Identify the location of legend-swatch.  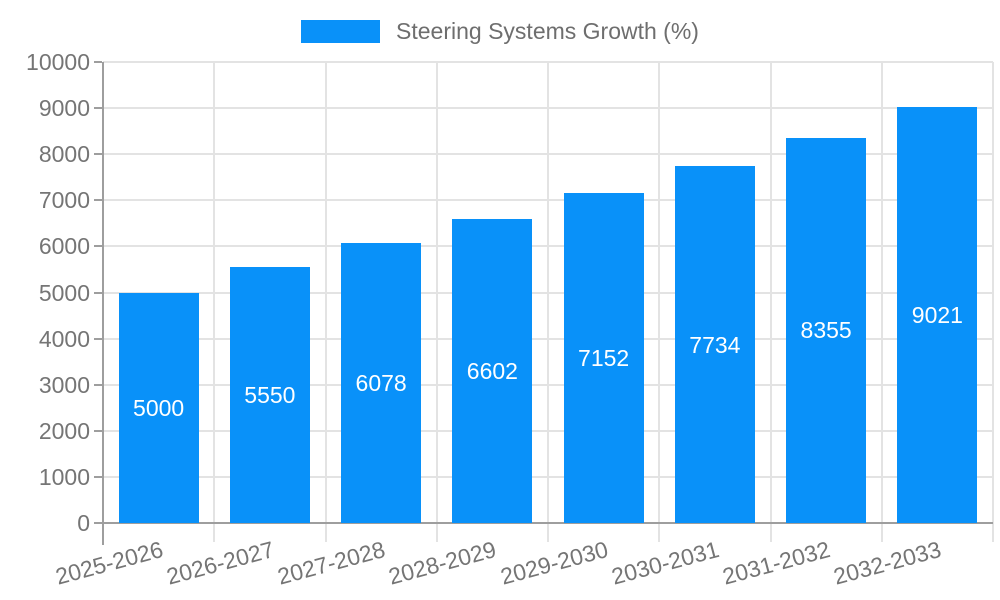
(341, 31).